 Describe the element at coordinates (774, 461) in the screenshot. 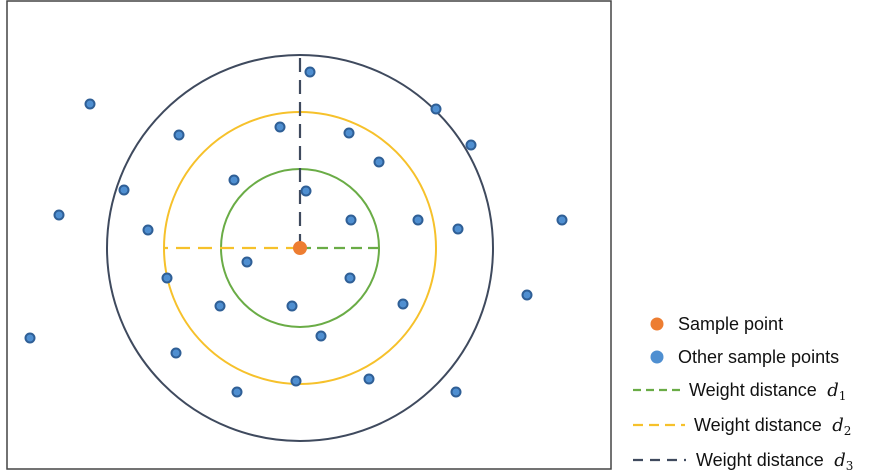

I see `d3-legend-label: Weight distance d3` at that location.